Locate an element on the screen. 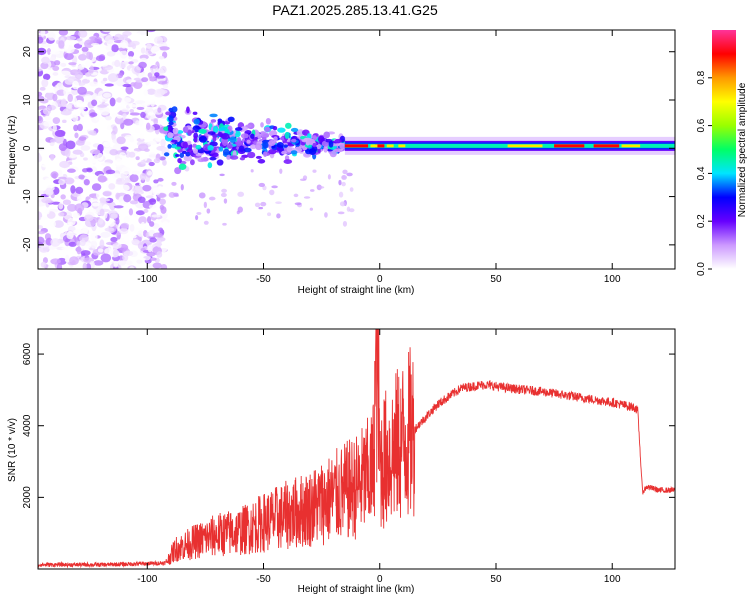 Image resolution: width=750 pixels, height=600 pixels. colorbar-gradient is located at coordinates (724, 149).